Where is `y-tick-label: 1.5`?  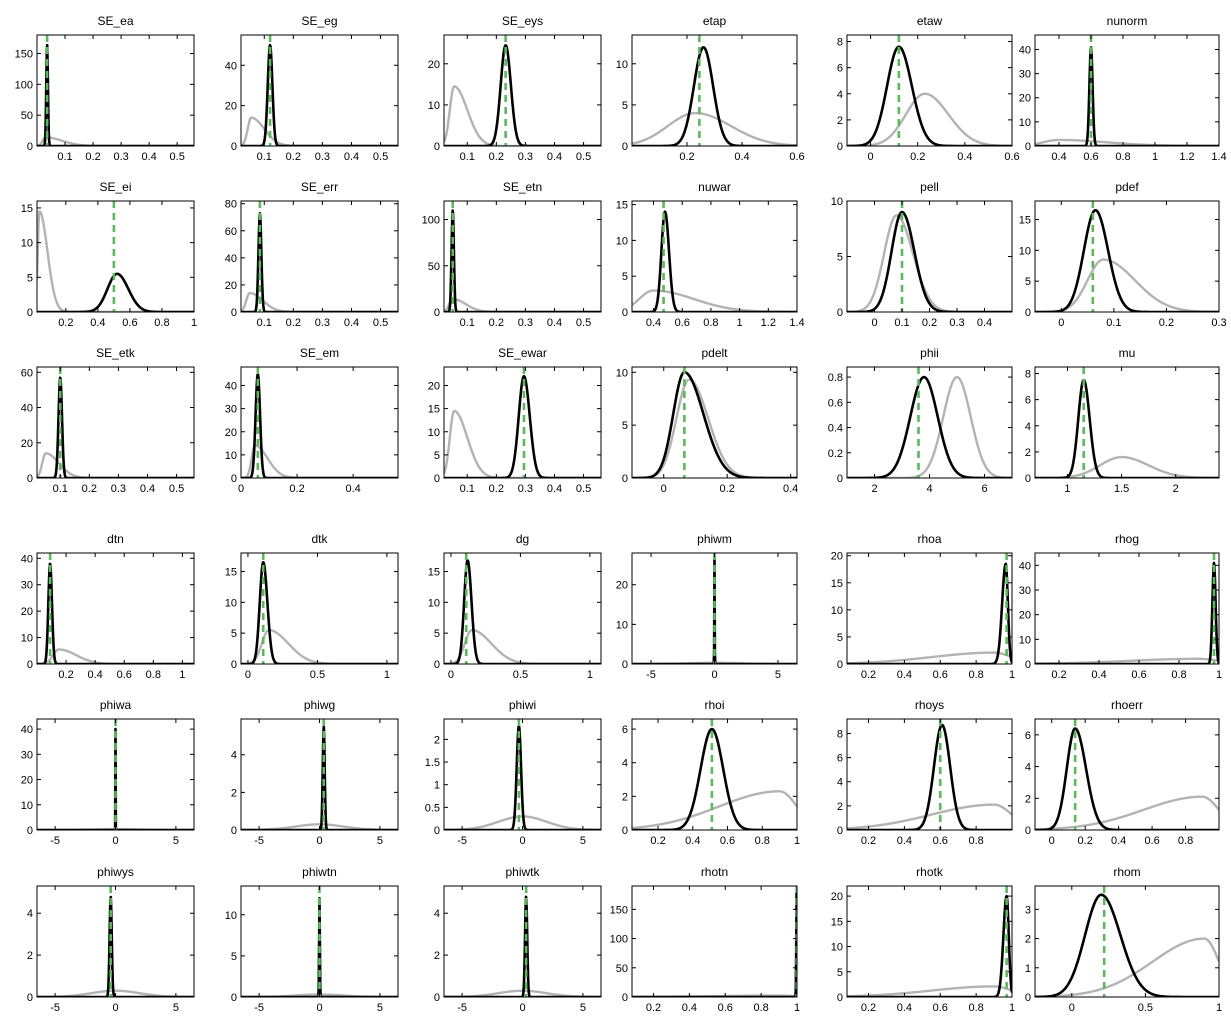
y-tick-label: 1.5 is located at coordinates (432, 763).